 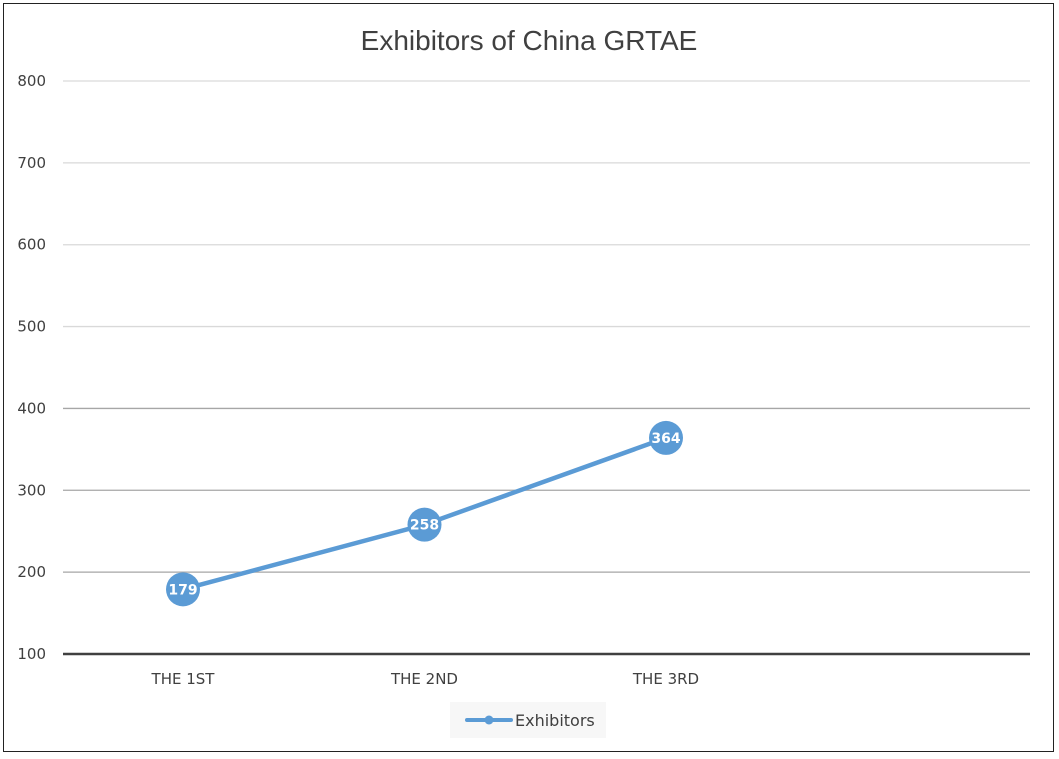 What do you see at coordinates (489, 720) in the screenshot?
I see `legend-marker-swatch` at bounding box center [489, 720].